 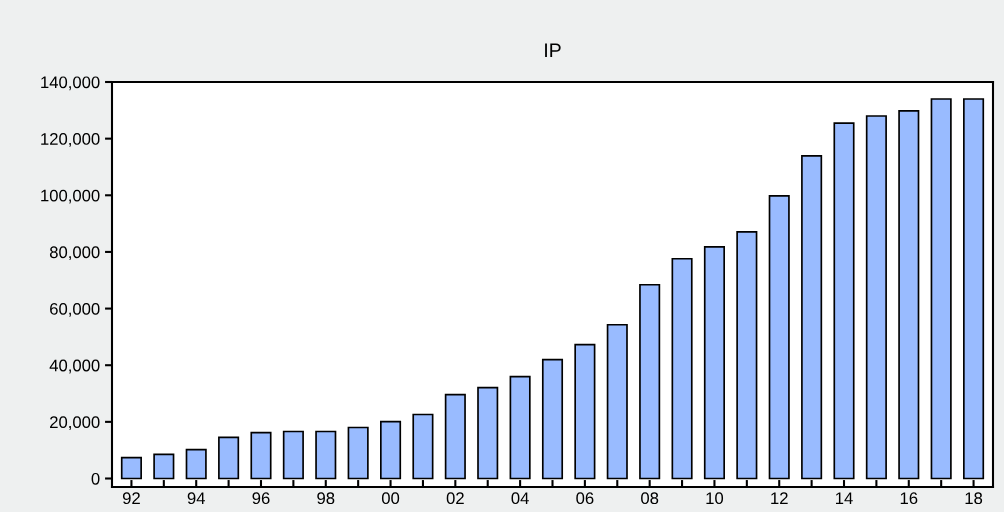 What do you see at coordinates (70, 83) in the screenshot?
I see `y-tick-label: 140,000` at bounding box center [70, 83].